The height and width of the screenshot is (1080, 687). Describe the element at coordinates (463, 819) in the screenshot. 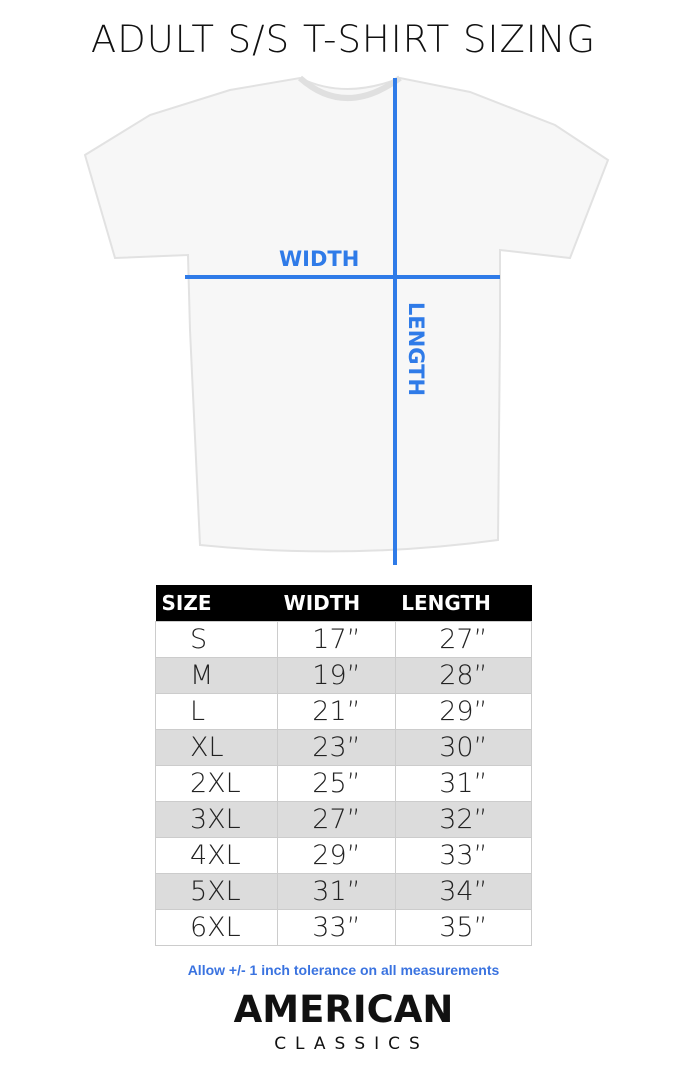

I see `cell-length: 32”` at that location.